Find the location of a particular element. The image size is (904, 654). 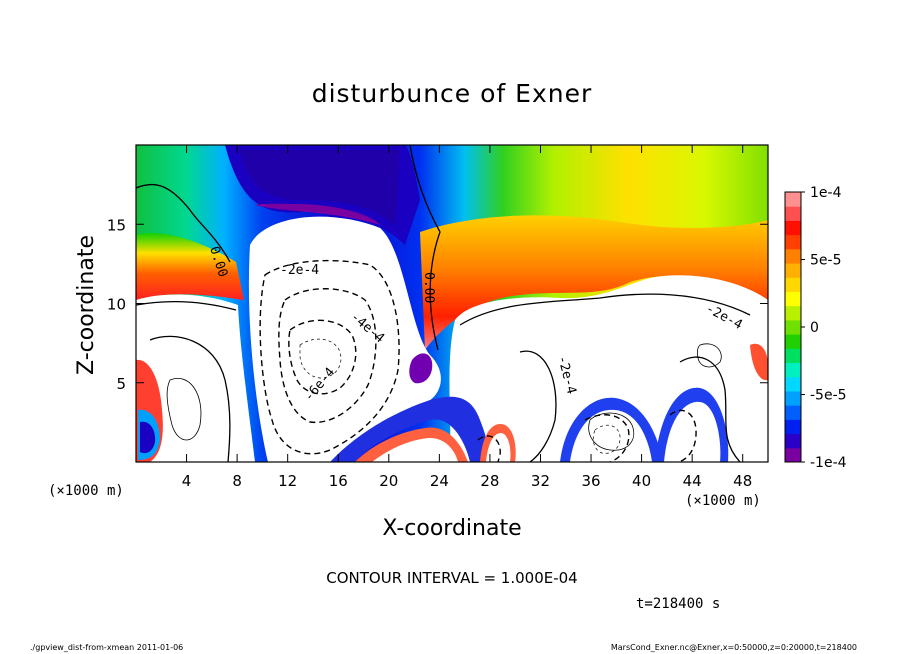

x-tick-label: 24 is located at coordinates (439, 481).